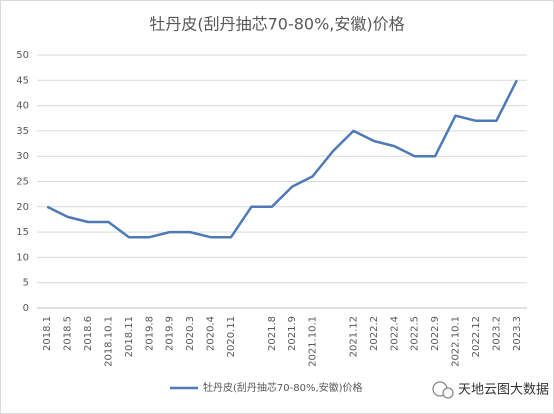  I want to click on y-tick-label: 40, so click(22, 106).